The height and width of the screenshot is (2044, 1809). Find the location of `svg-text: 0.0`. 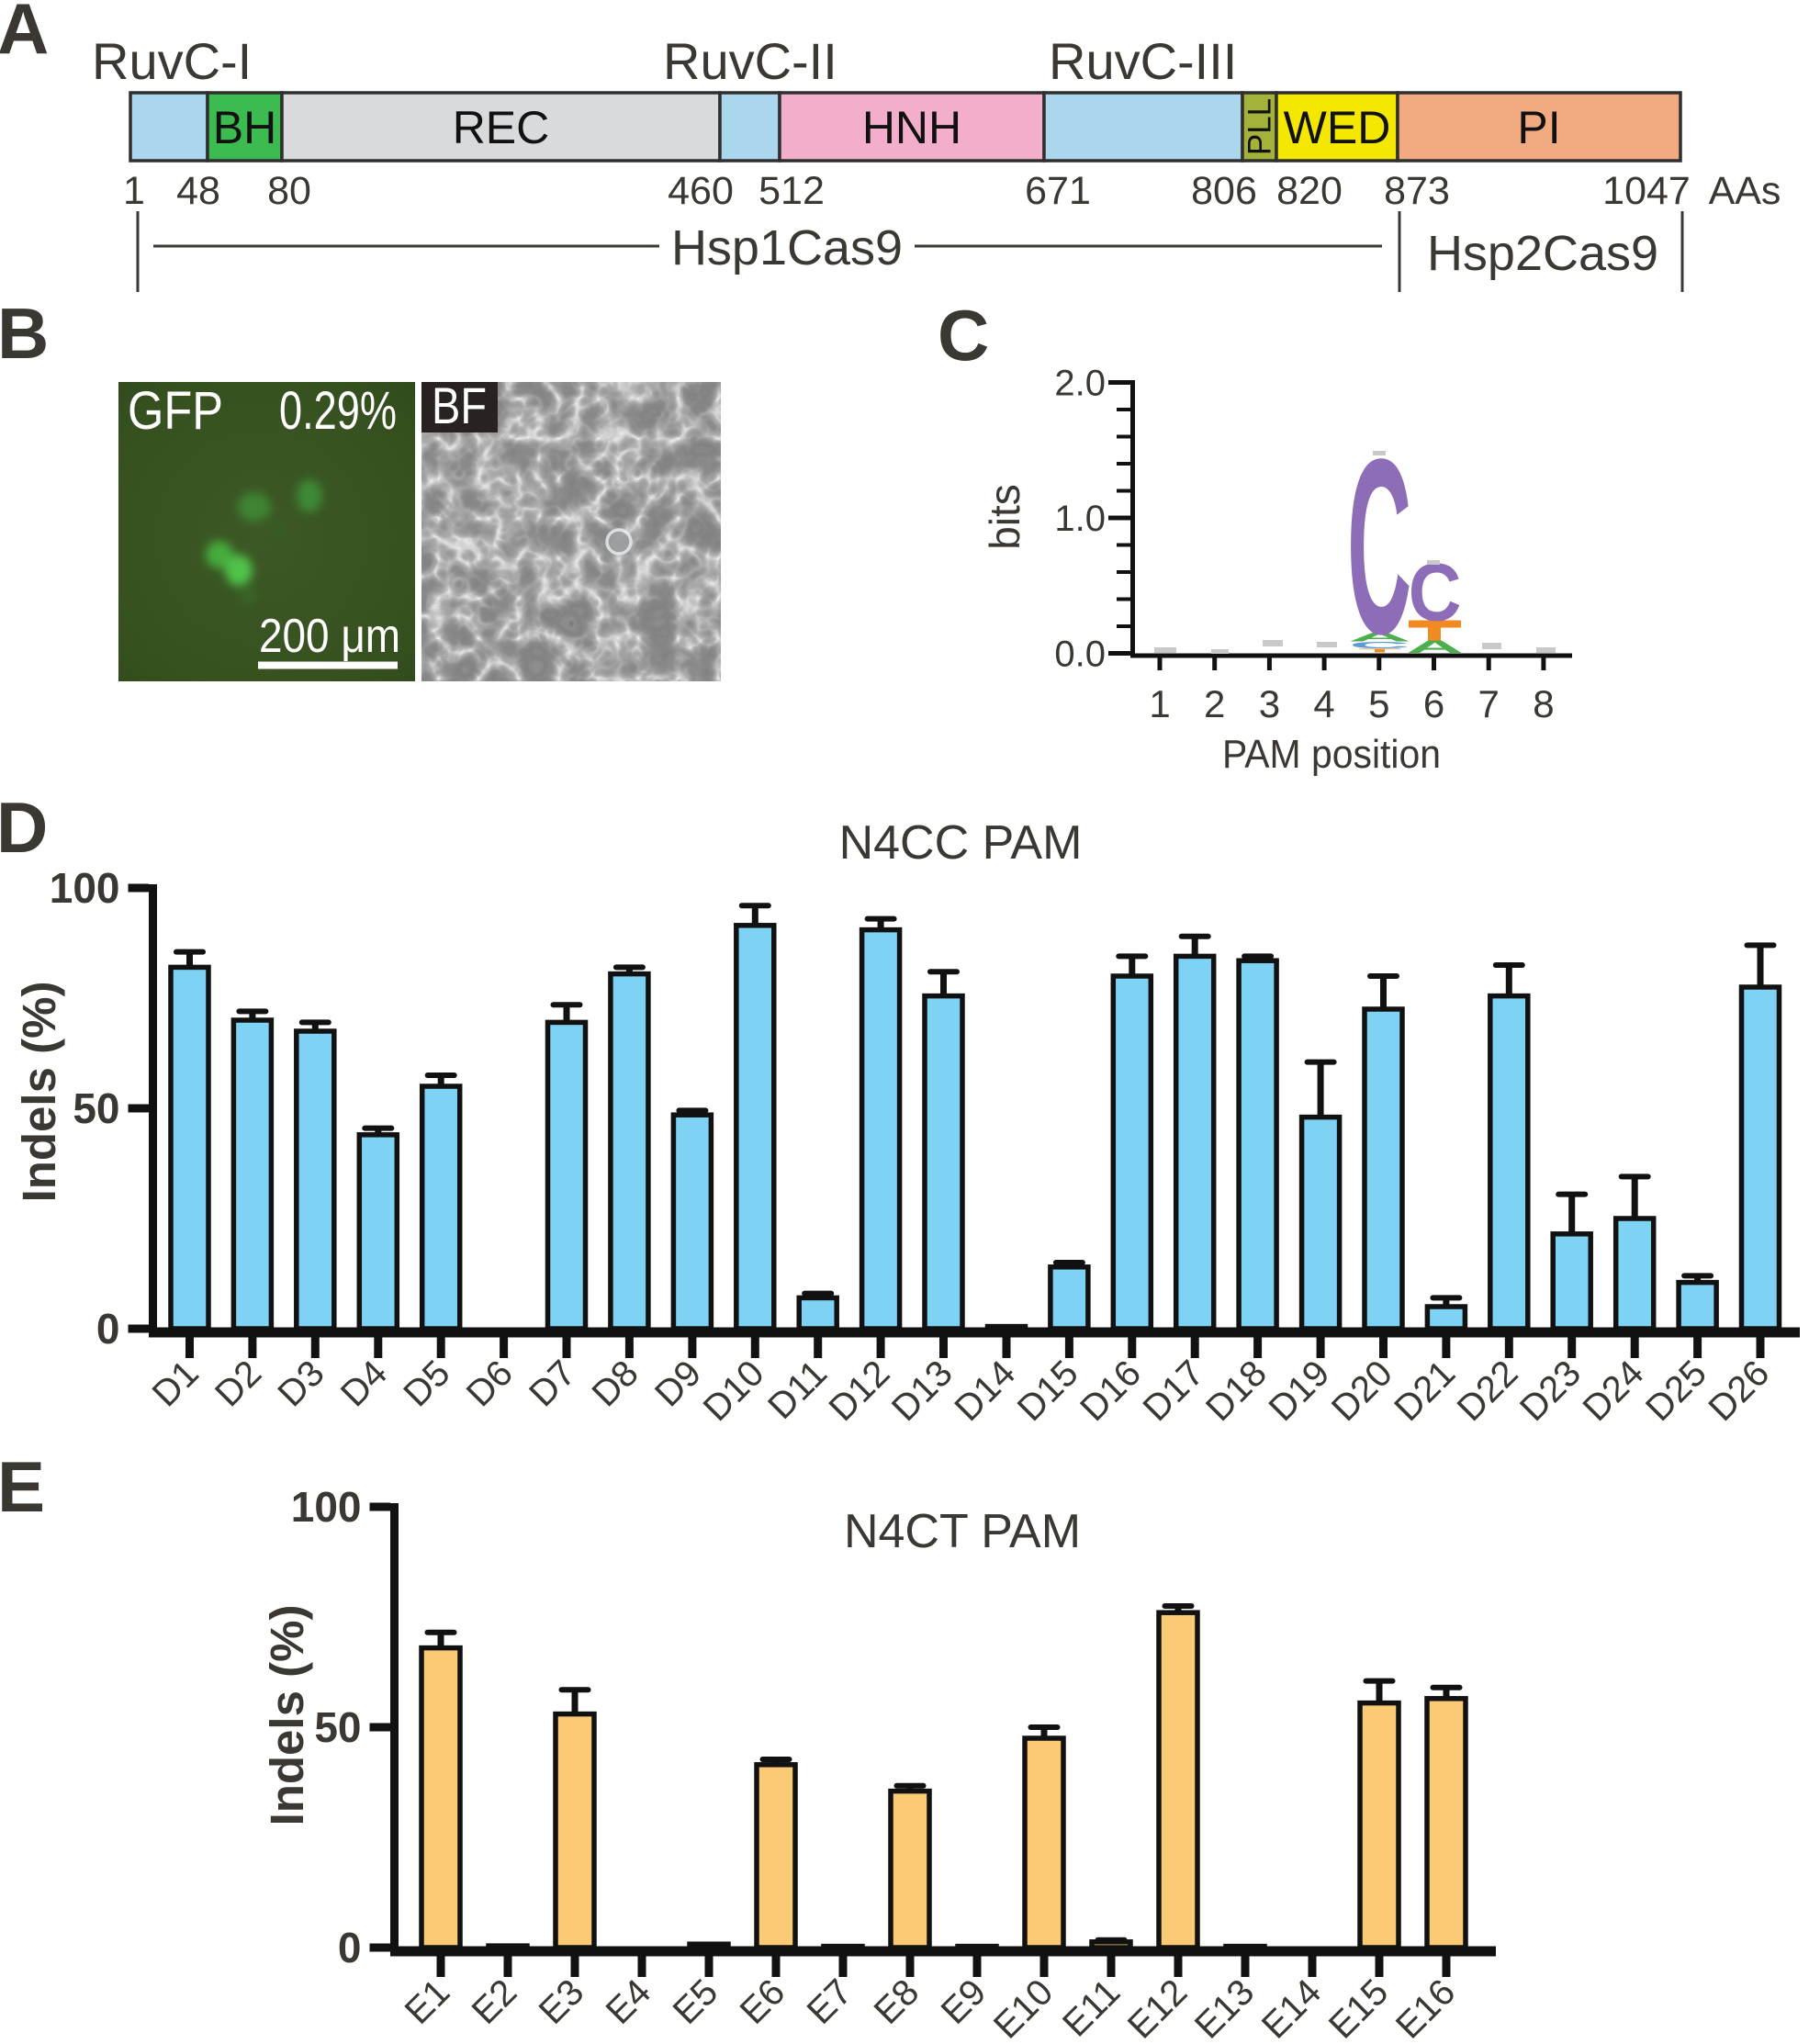

svg-text: 0.0 is located at coordinates (1080, 655).